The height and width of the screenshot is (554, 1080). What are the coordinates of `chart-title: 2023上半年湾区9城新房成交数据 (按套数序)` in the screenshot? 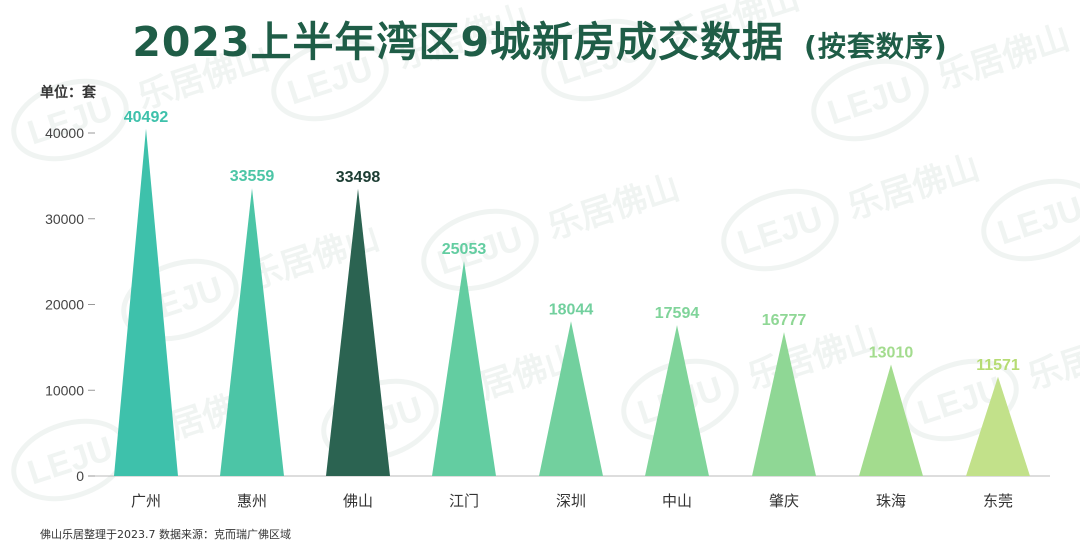 It's located at (540, 38).